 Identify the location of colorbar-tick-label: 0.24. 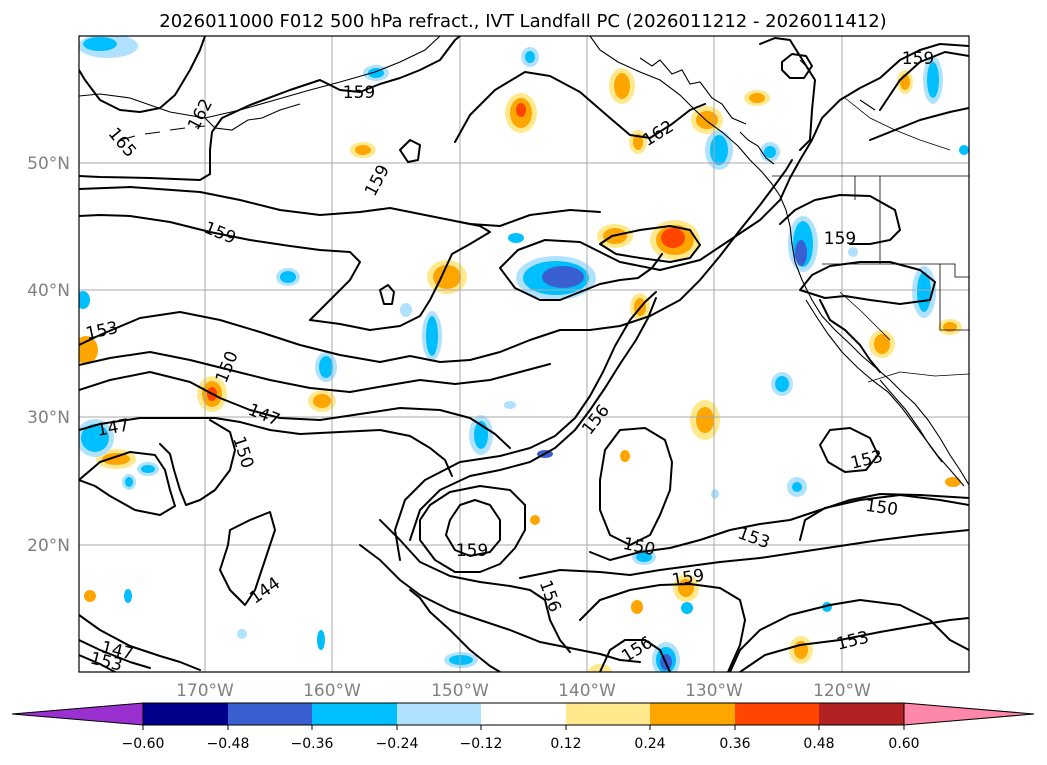
(649, 744).